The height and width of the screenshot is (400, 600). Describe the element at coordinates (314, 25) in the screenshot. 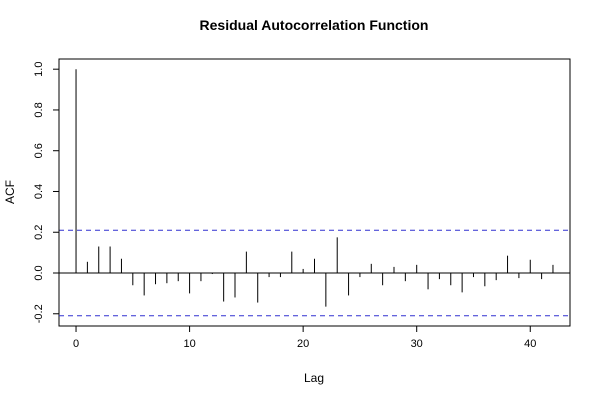

I see `chart-title: Residual Autocorrelation Function` at that location.